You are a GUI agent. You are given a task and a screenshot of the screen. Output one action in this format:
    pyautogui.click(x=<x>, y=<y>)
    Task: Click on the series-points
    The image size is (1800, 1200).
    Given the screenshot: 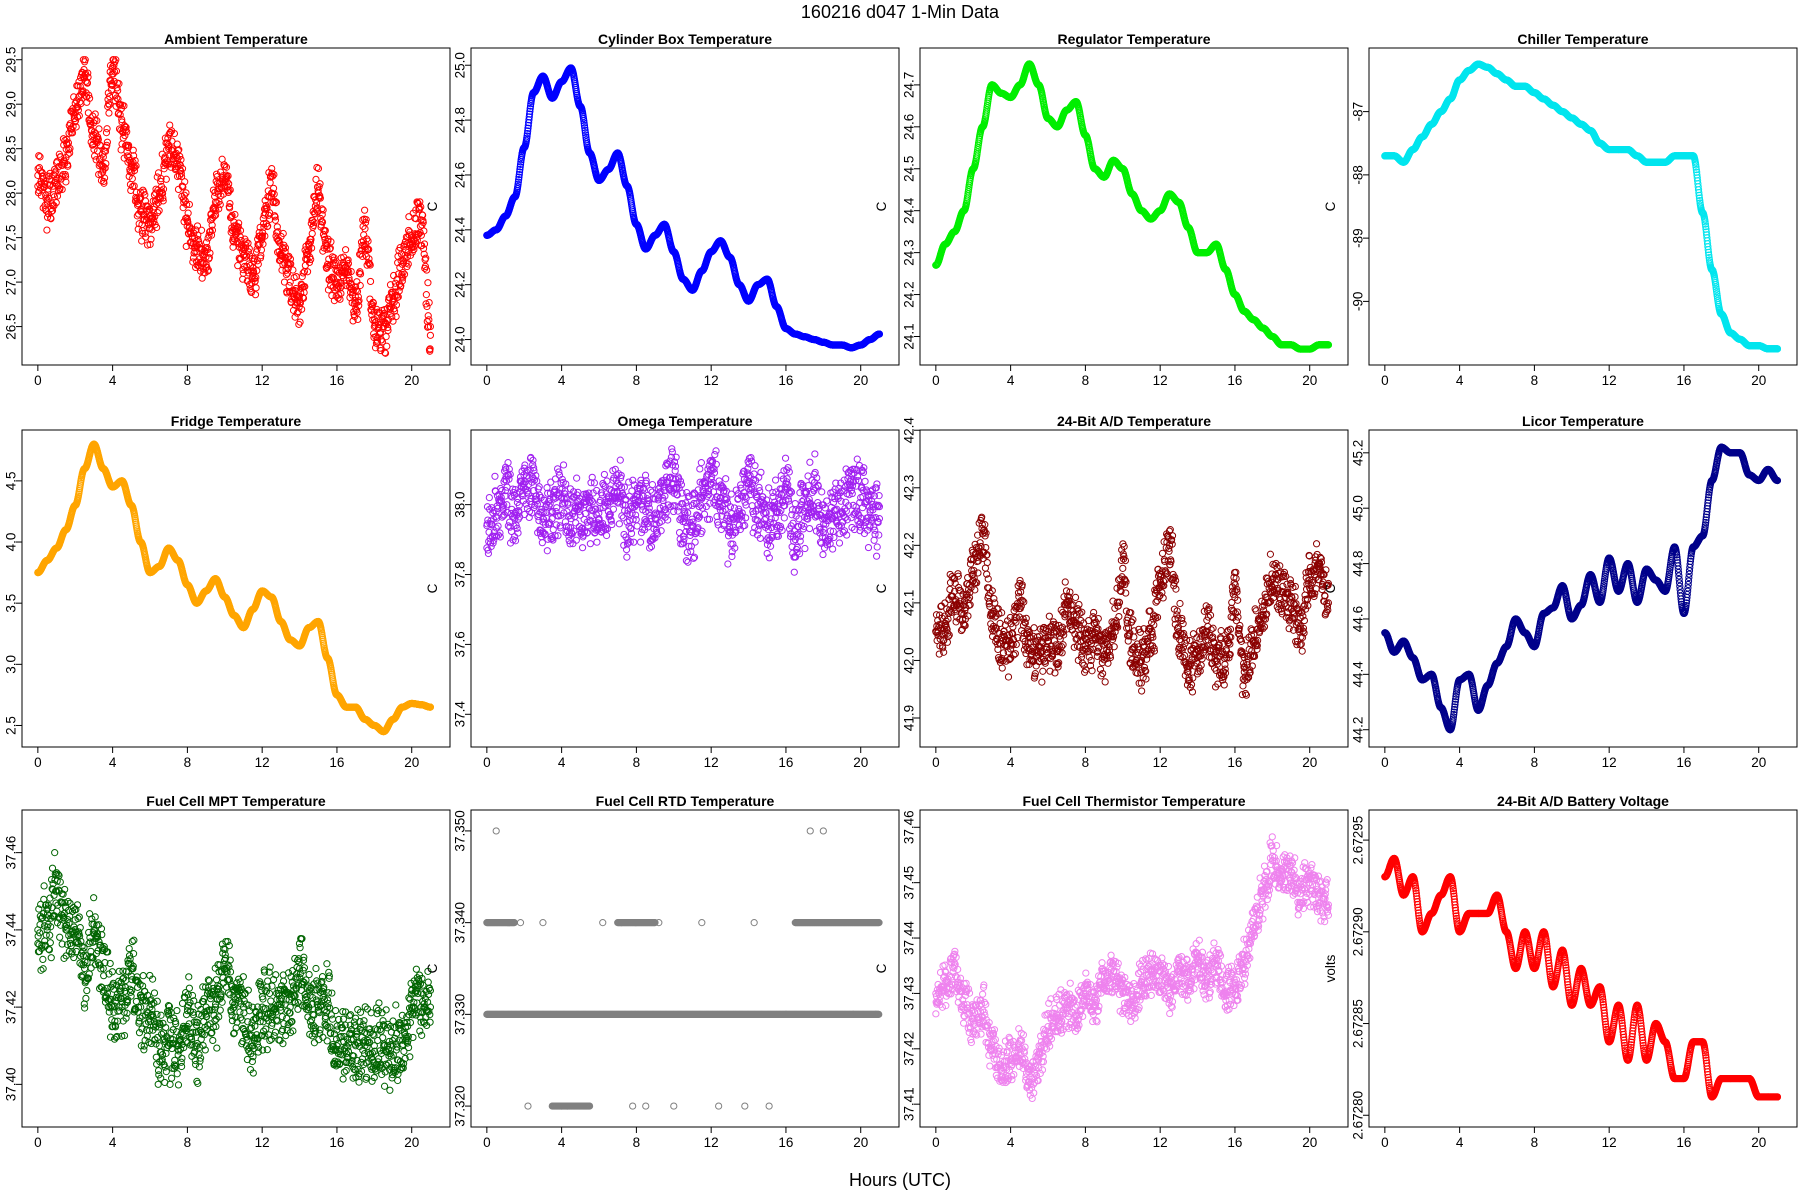 What is the action you would take?
    pyautogui.click(x=234, y=206)
    